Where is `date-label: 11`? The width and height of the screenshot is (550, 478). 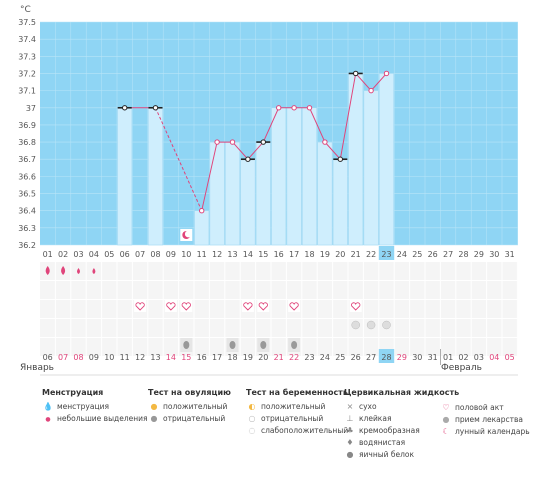
date-label: 11 is located at coordinates (125, 357).